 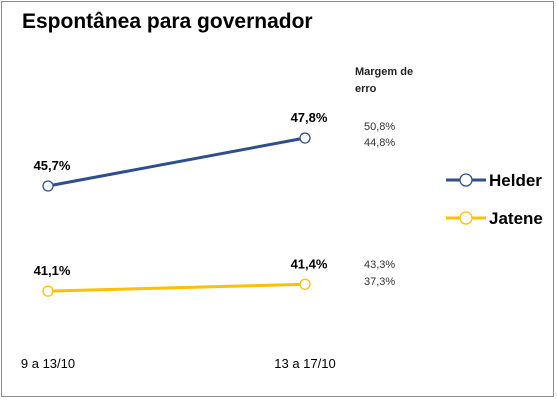 What do you see at coordinates (167, 21) in the screenshot?
I see `chart-title: Espontânea para governador` at bounding box center [167, 21].